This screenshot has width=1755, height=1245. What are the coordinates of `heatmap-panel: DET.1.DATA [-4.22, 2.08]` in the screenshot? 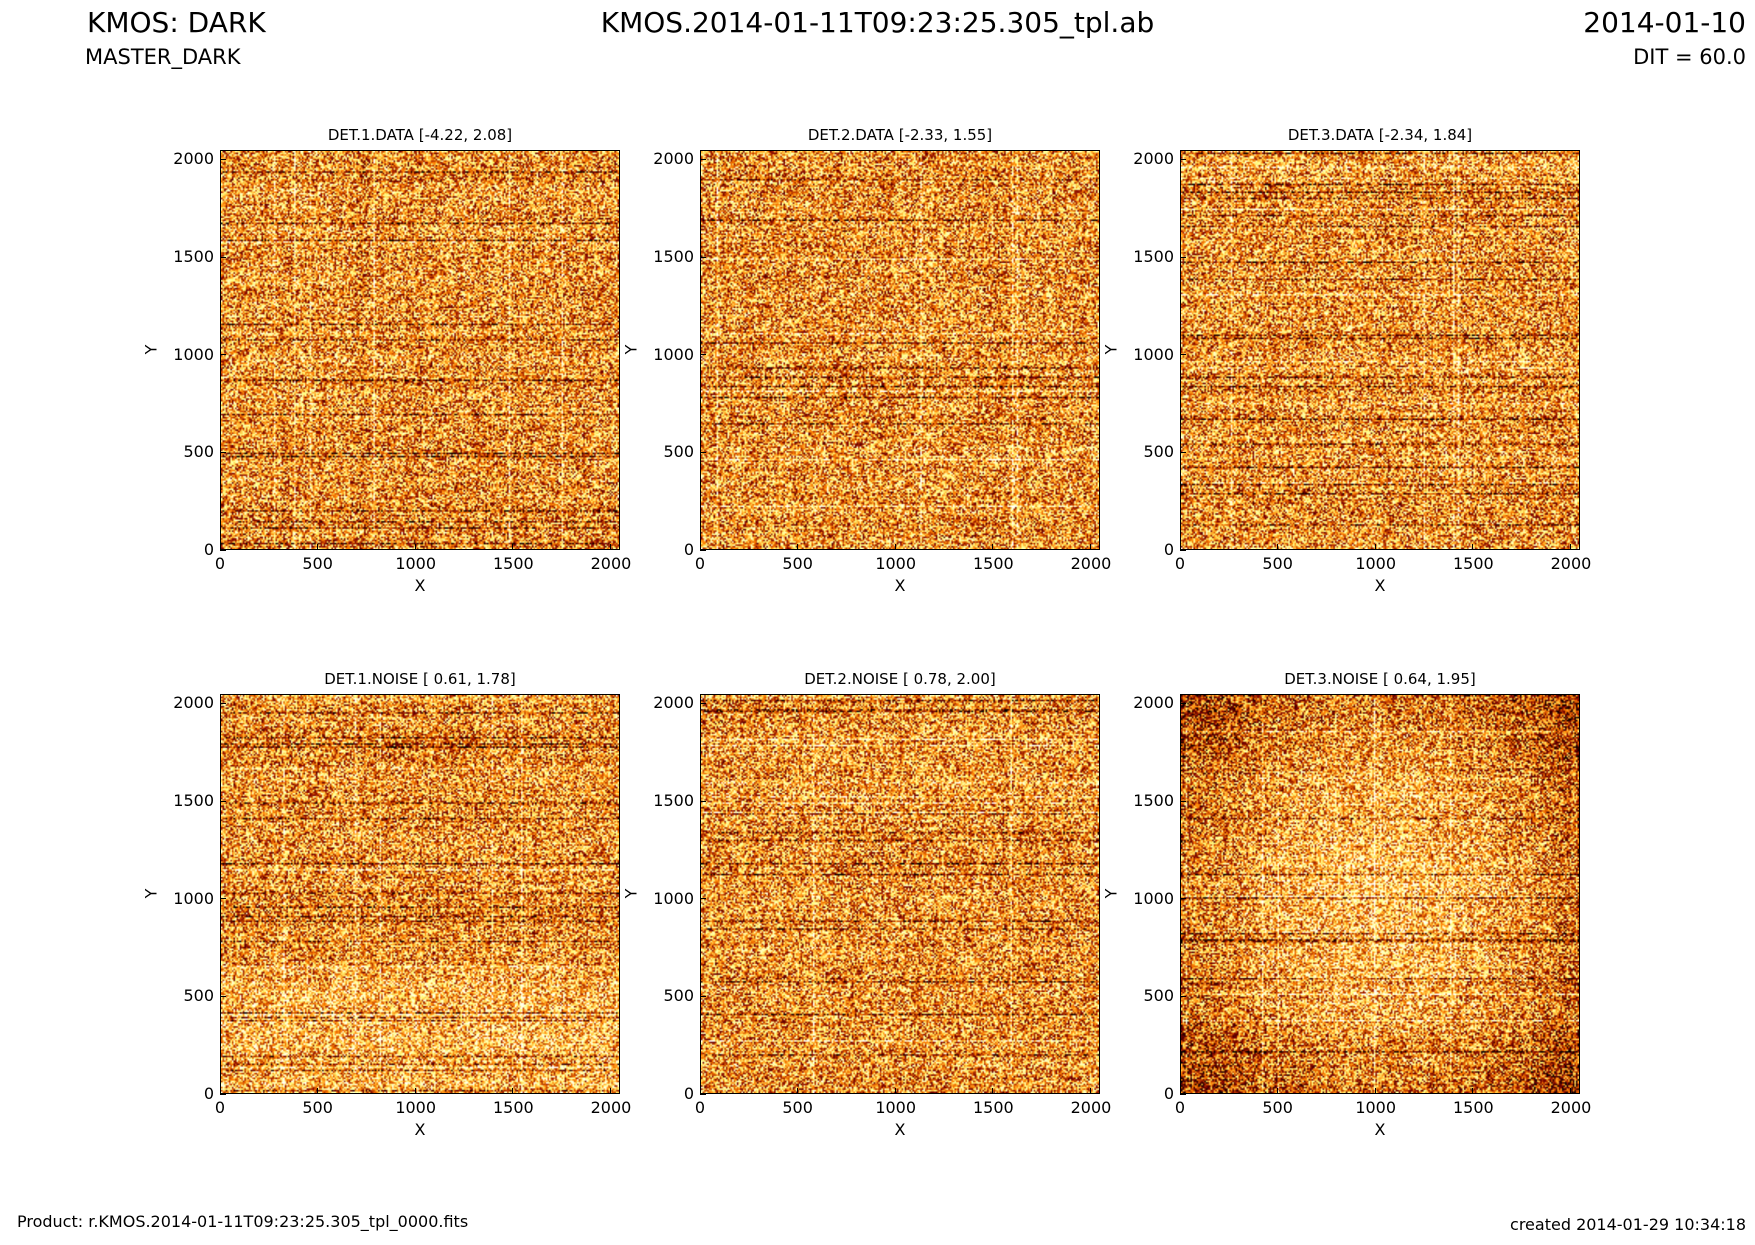 It's located at (420, 338).